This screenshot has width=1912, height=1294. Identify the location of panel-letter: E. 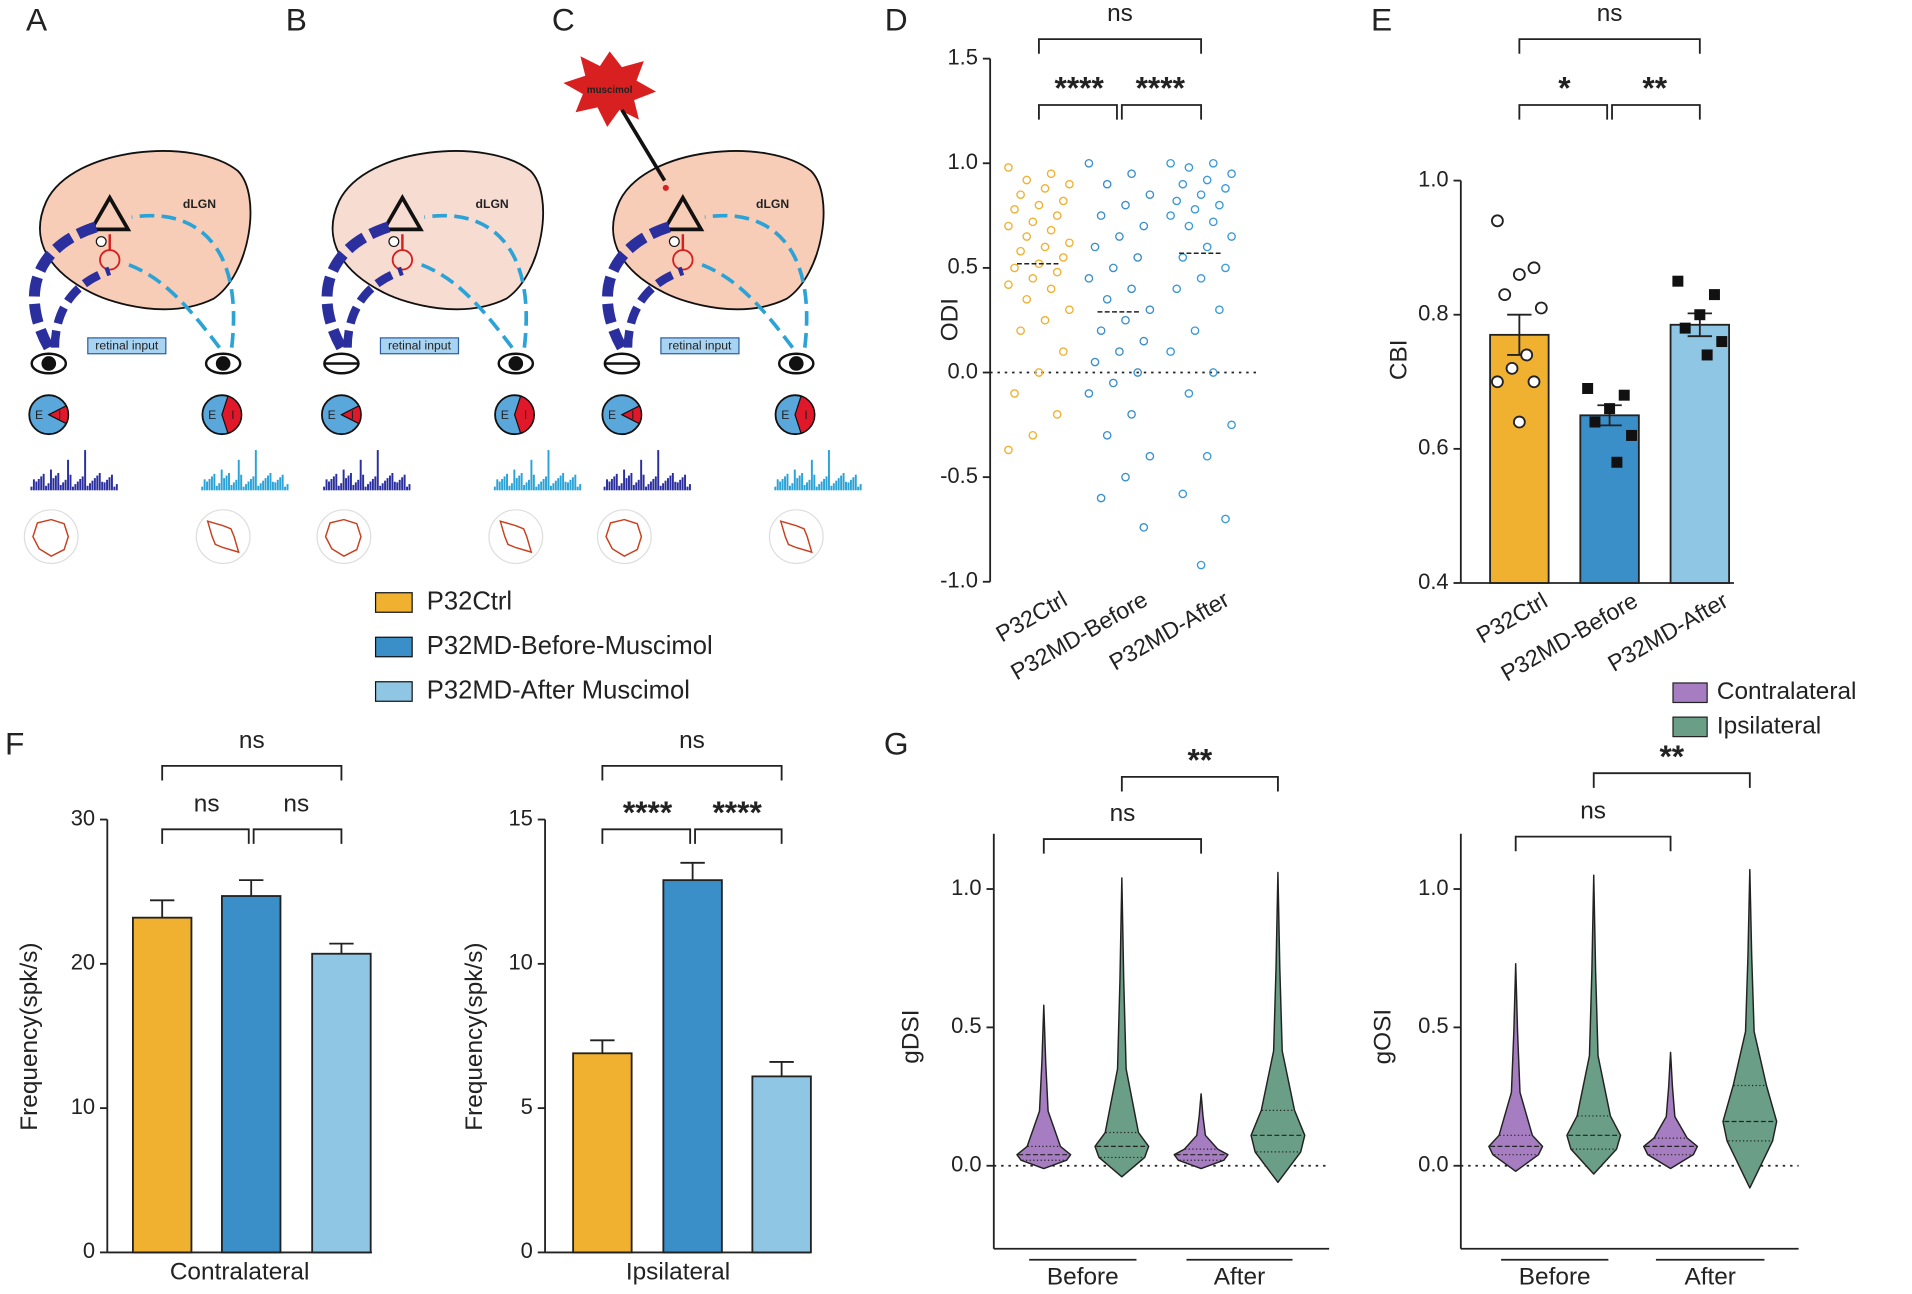
(1381, 19).